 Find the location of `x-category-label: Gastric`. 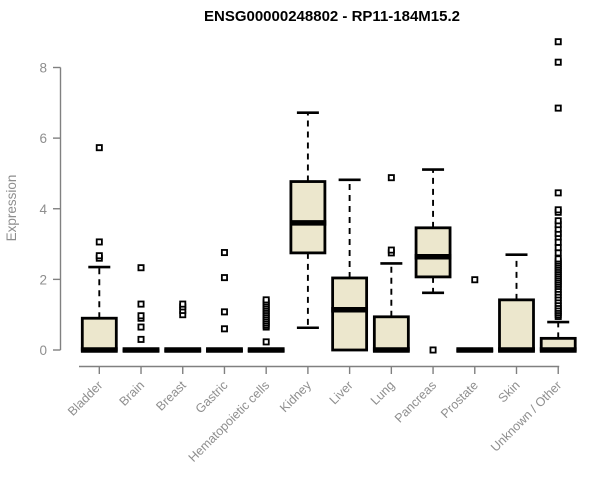

x-category-label: Gastric is located at coordinates (212, 397).